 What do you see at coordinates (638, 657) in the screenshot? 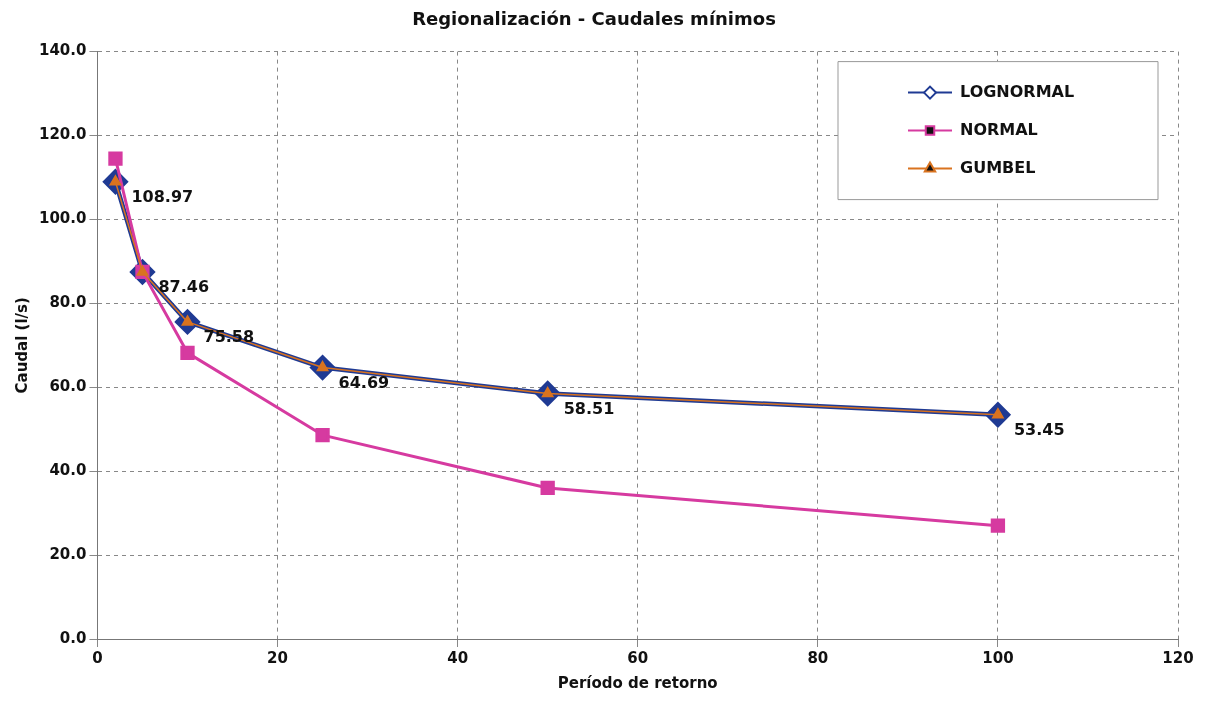
I see `x-tick-label: 60` at bounding box center [638, 657].